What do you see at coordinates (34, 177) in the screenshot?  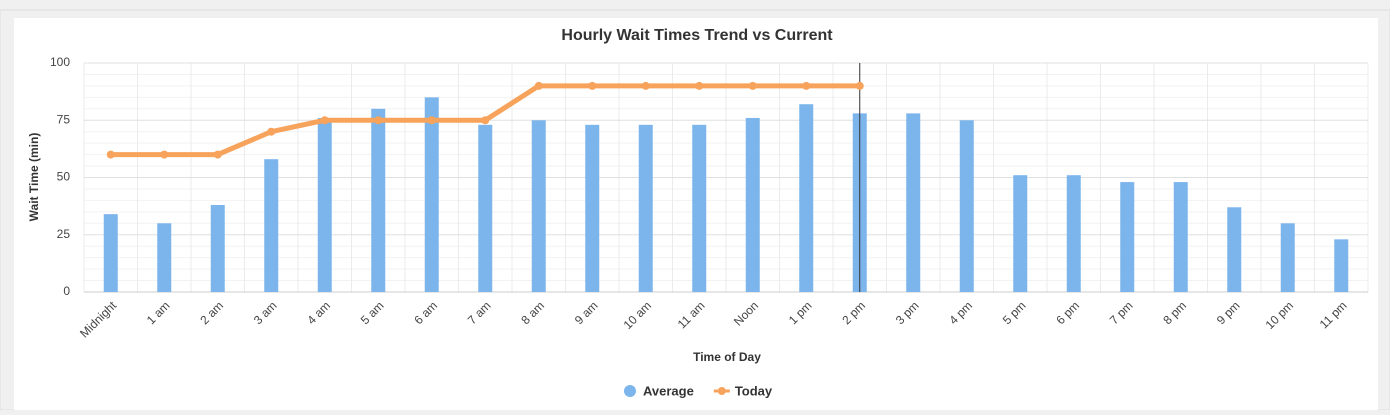 I see `y-axis-title: Wait Time (min)` at bounding box center [34, 177].